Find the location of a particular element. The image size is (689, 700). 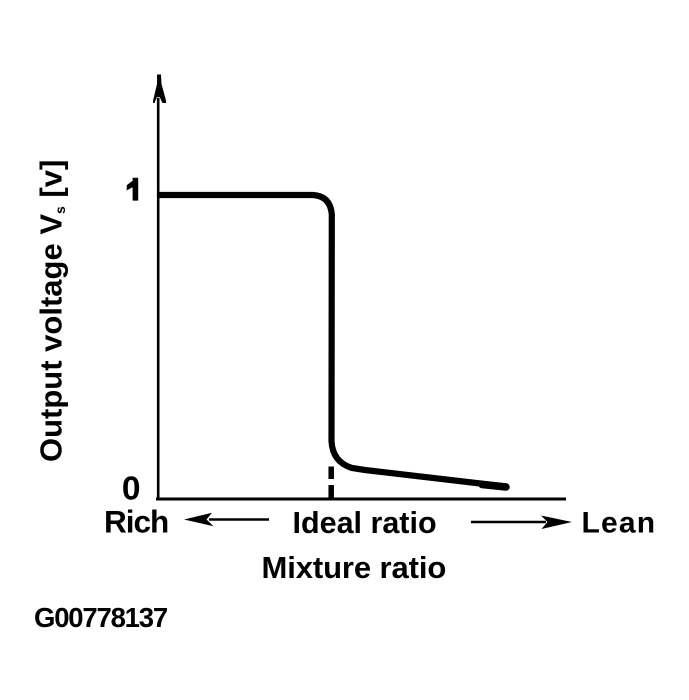

svg-text: G00778137 is located at coordinates (101, 617).